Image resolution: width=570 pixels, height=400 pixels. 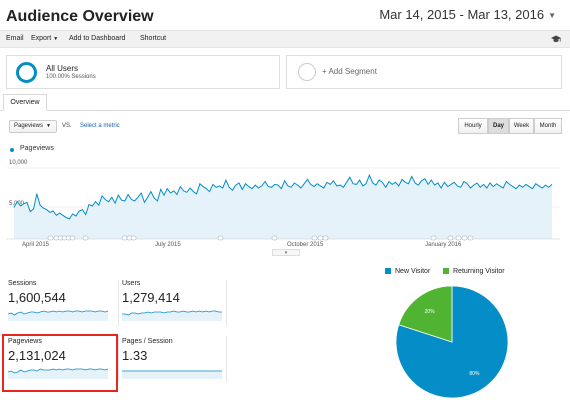 What do you see at coordinates (443, 245) in the screenshot?
I see `x-tick-january-2016: January 2016` at bounding box center [443, 245].